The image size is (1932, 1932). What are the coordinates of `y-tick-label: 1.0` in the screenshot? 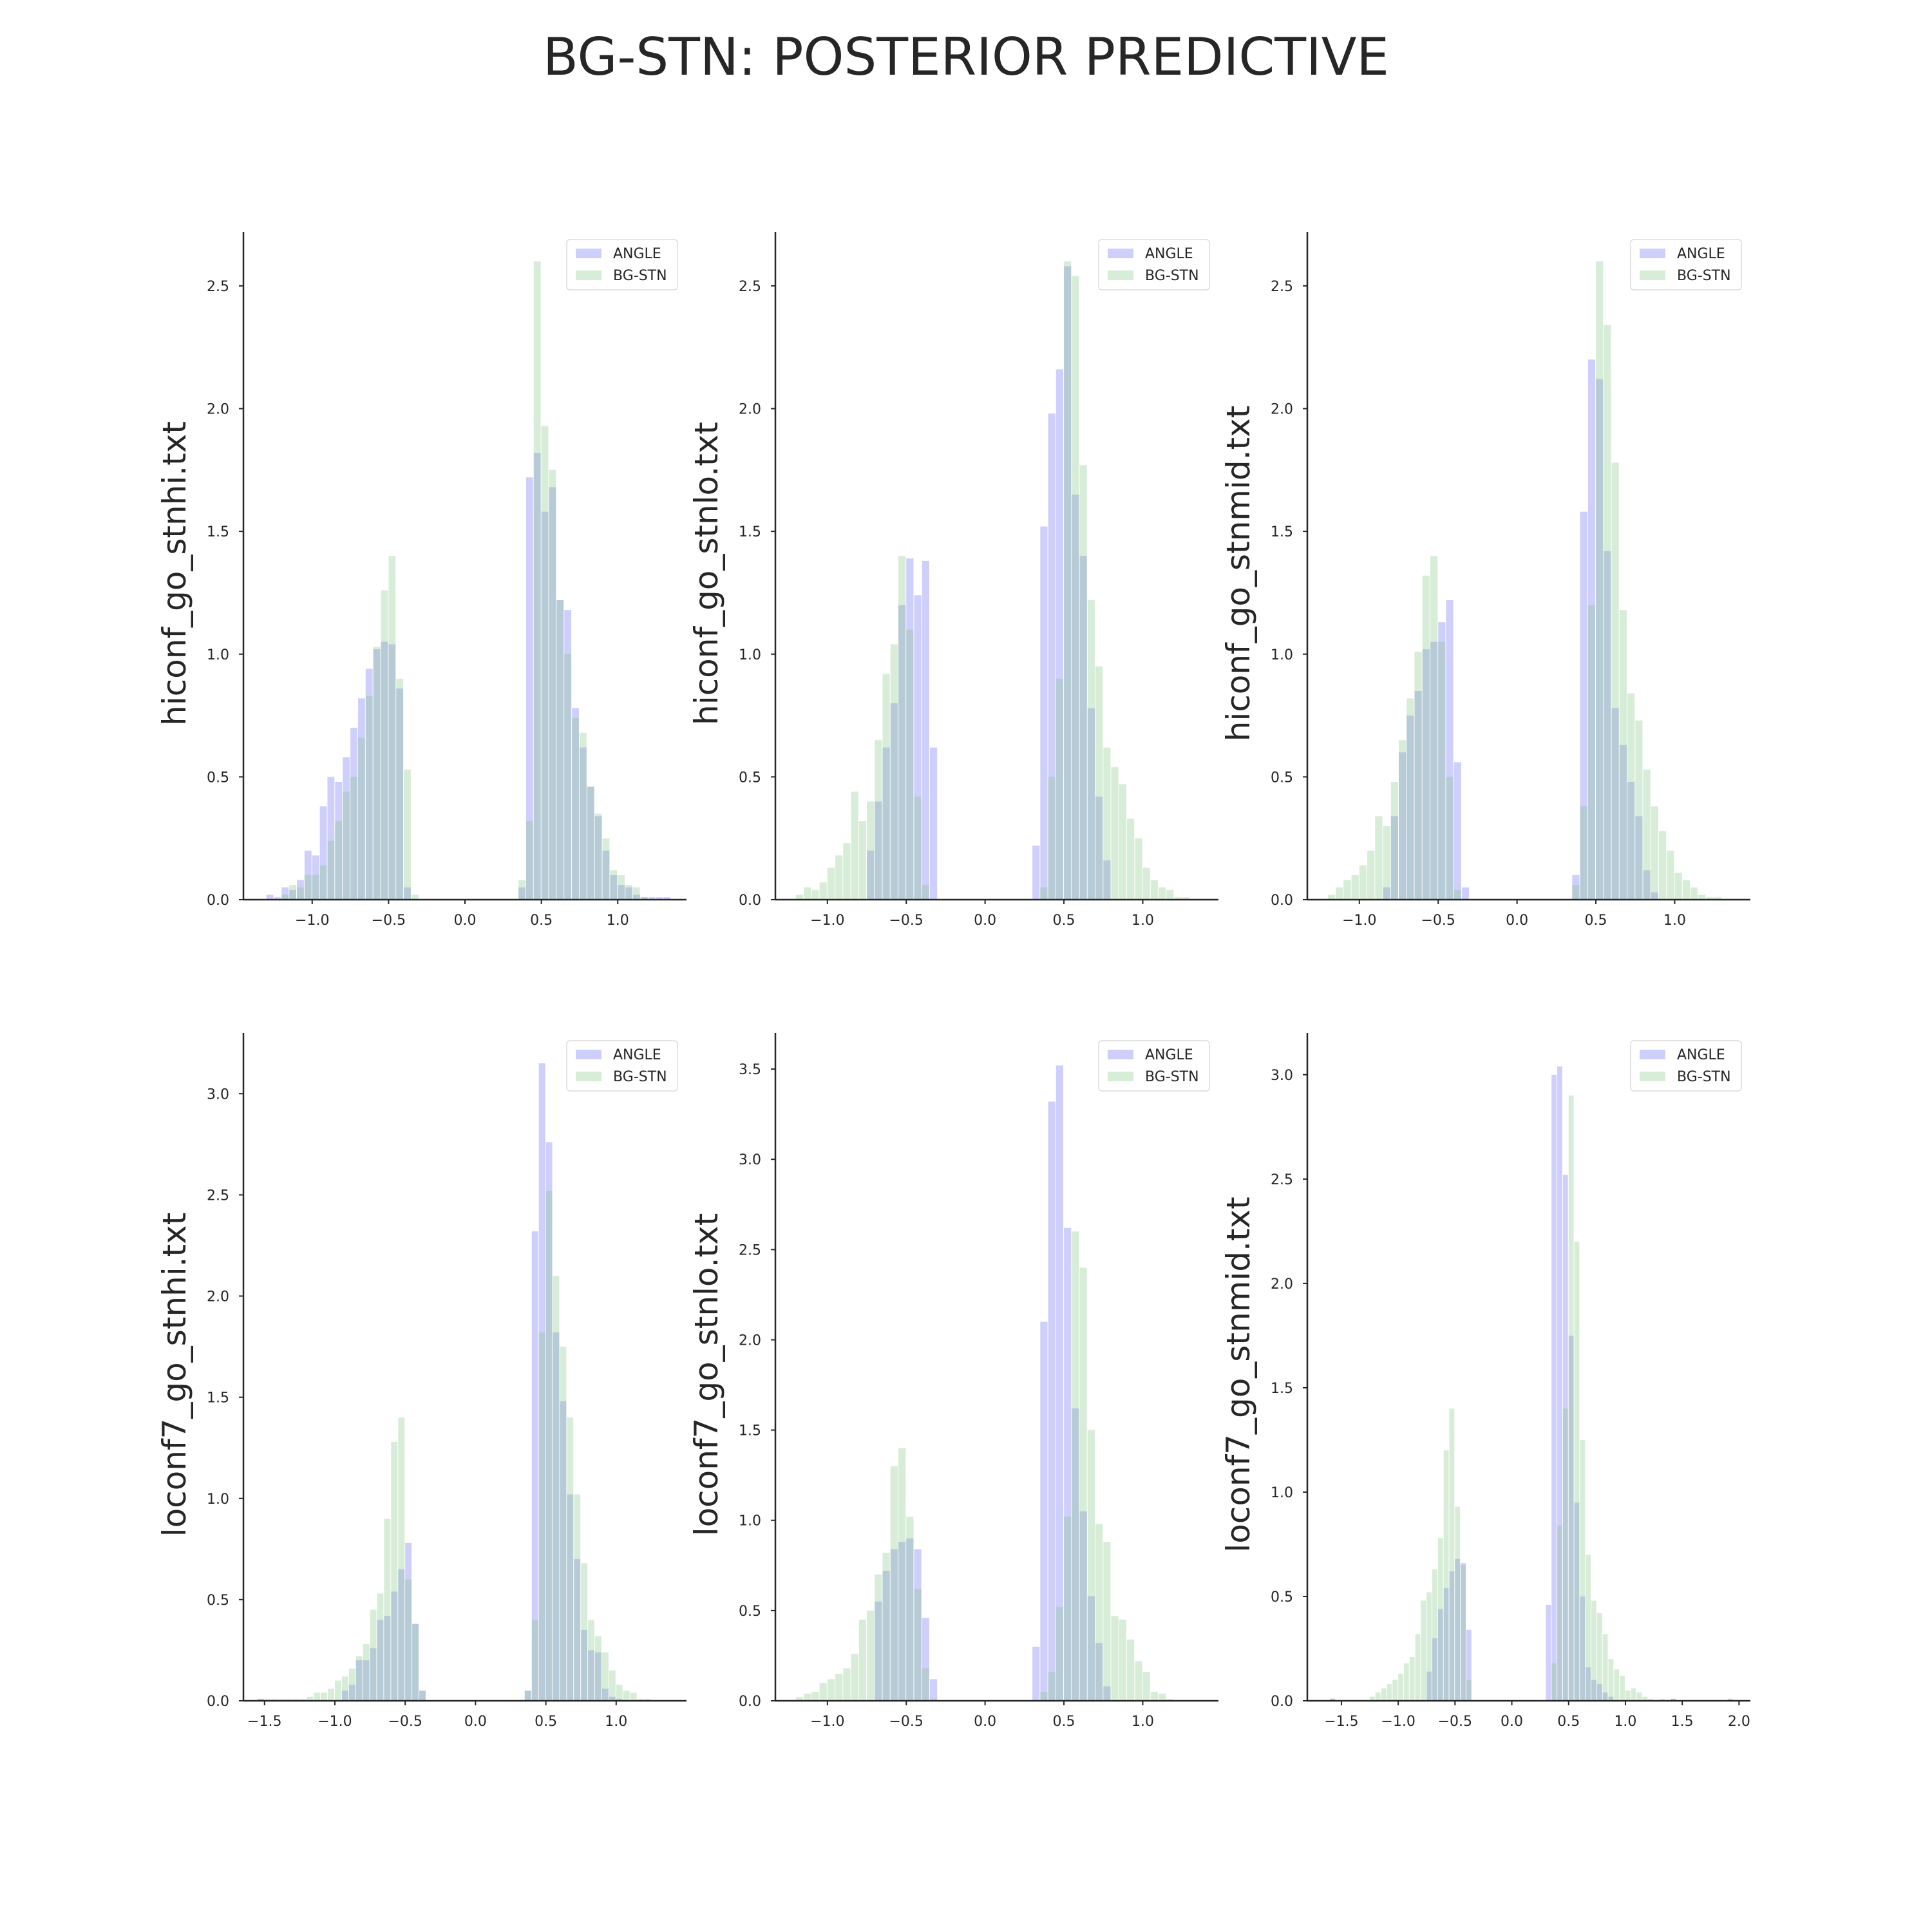 It's located at (218, 1500).